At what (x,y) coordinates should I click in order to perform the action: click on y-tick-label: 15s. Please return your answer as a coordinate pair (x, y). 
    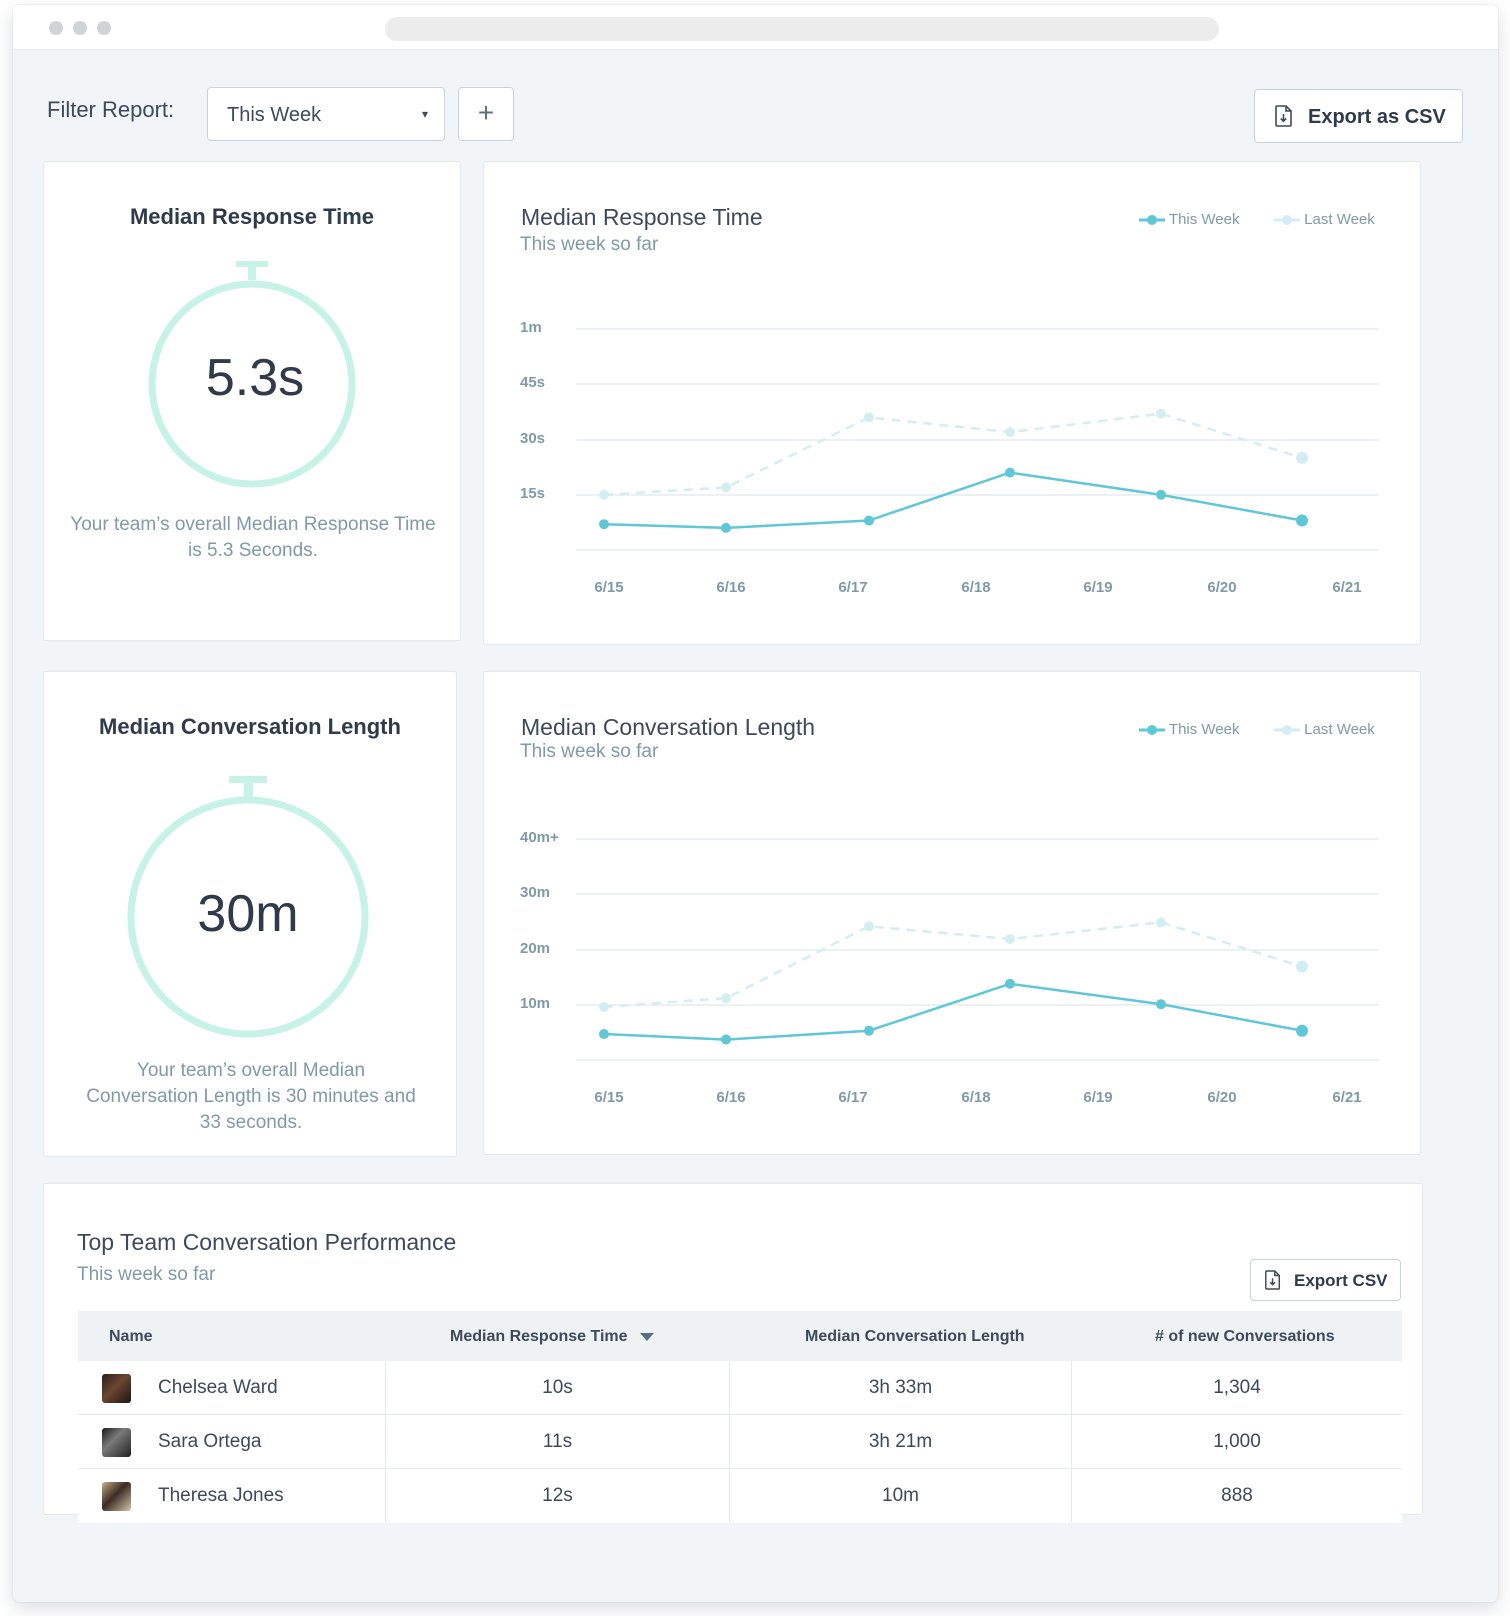
    Looking at the image, I should click on (532, 493).